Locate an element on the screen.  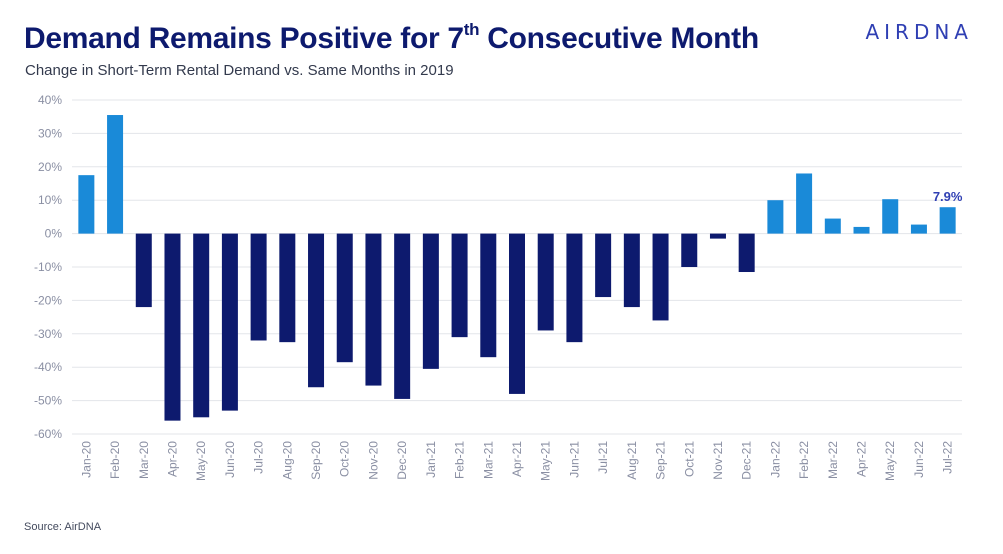
x-tick-label: Oct-20 is located at coordinates (345, 459).